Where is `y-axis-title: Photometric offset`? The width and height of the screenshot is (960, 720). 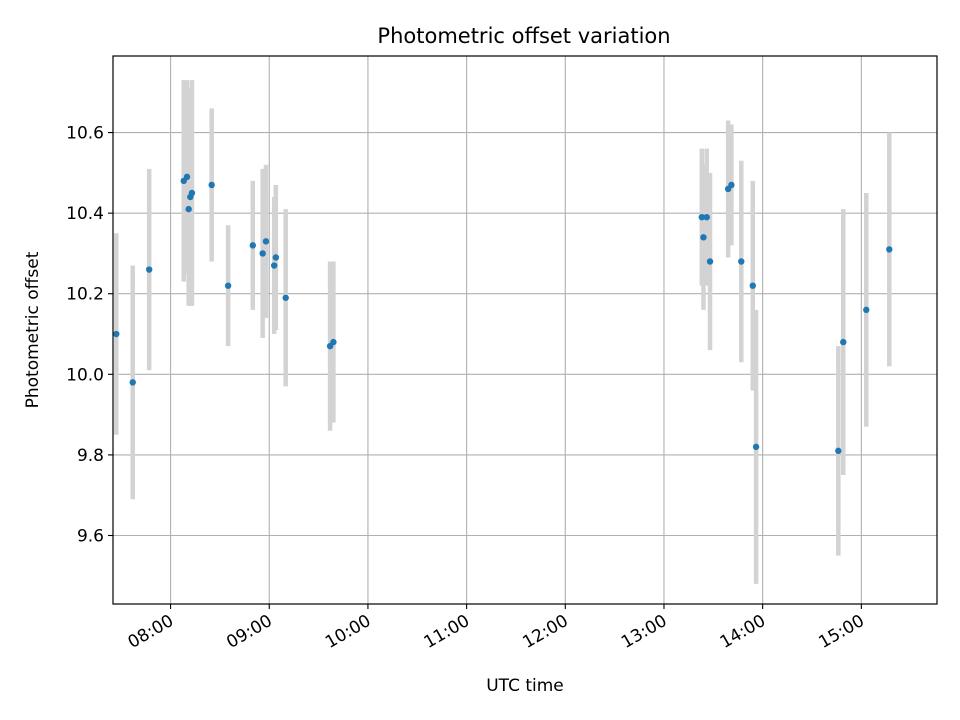
y-axis-title: Photometric offset is located at coordinates (33, 329).